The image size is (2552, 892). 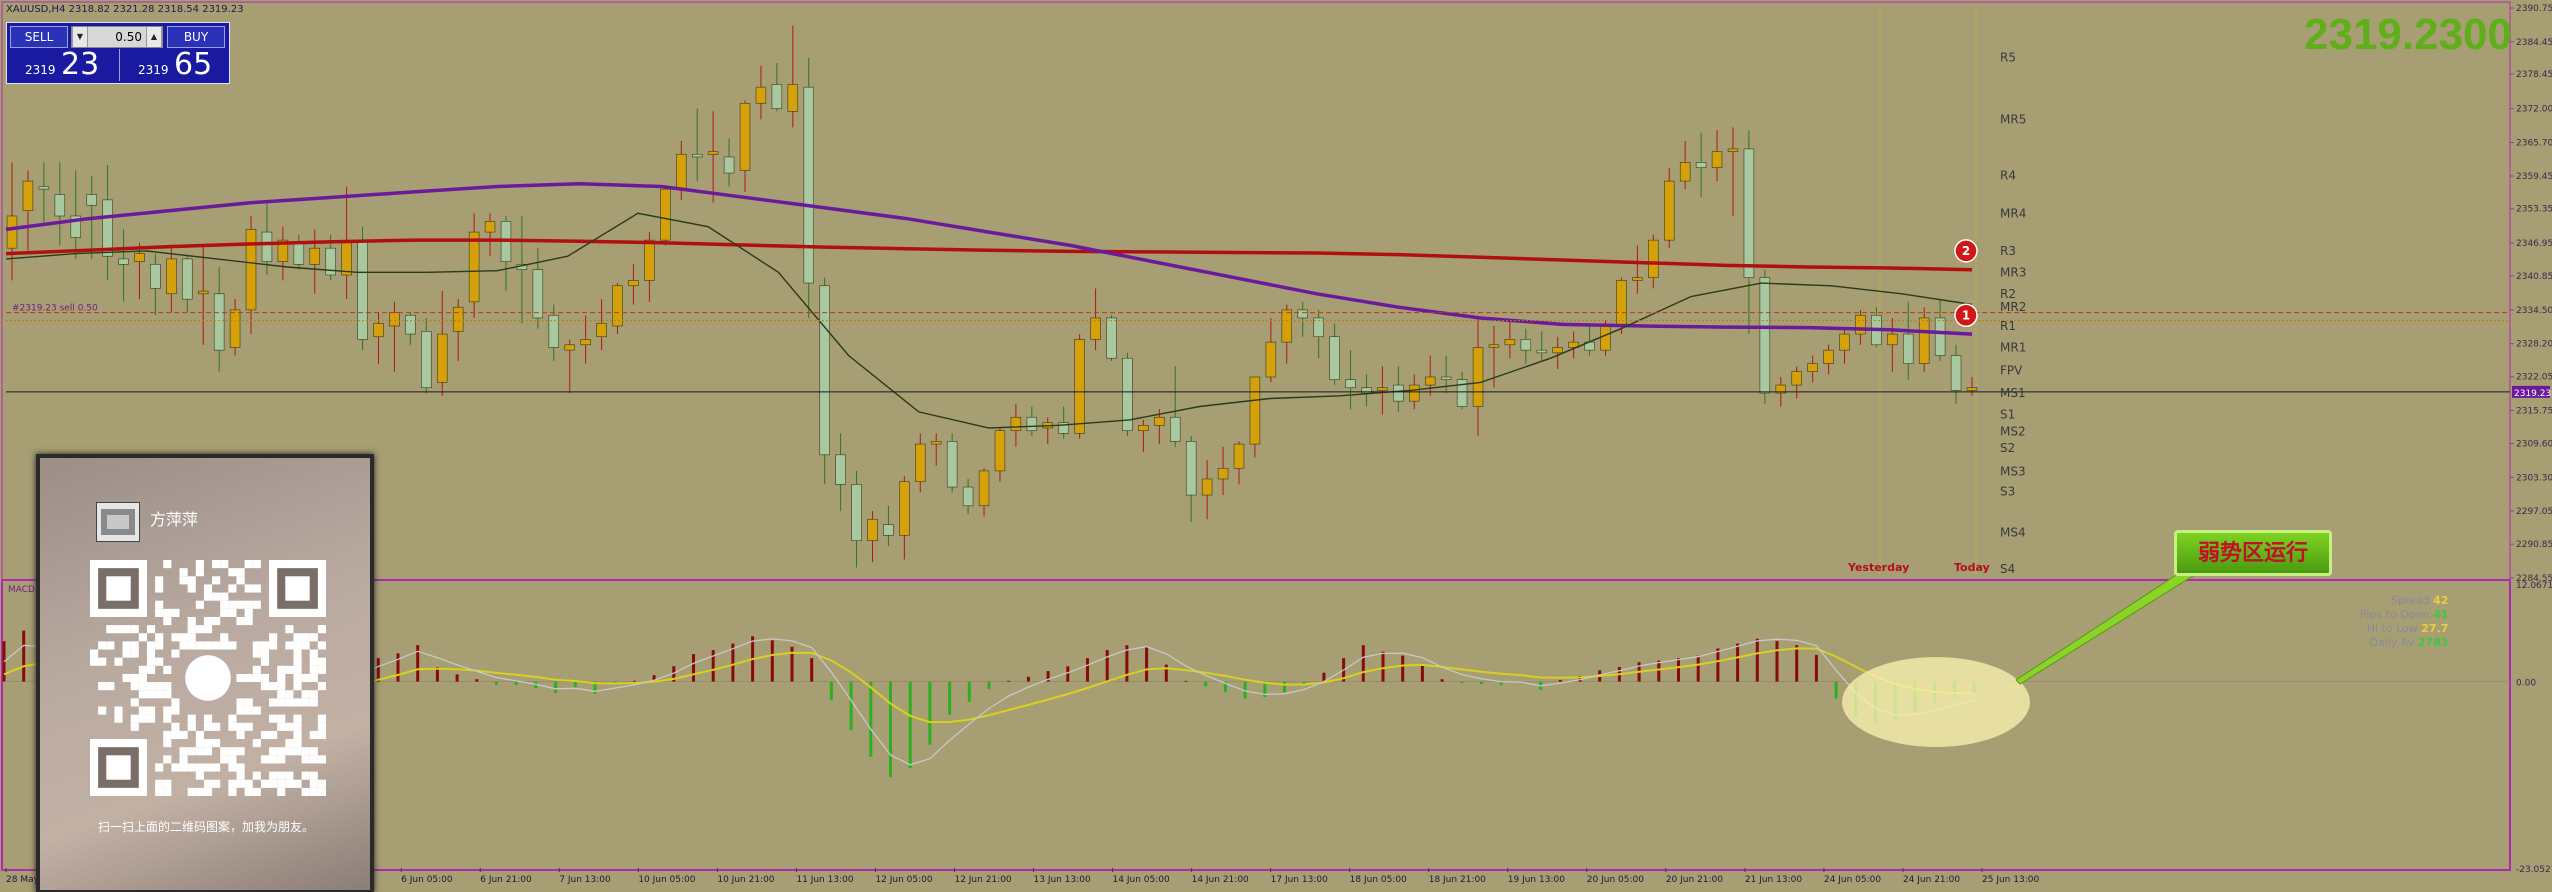 I want to click on sell-price: 2319 23, so click(x=61, y=64).